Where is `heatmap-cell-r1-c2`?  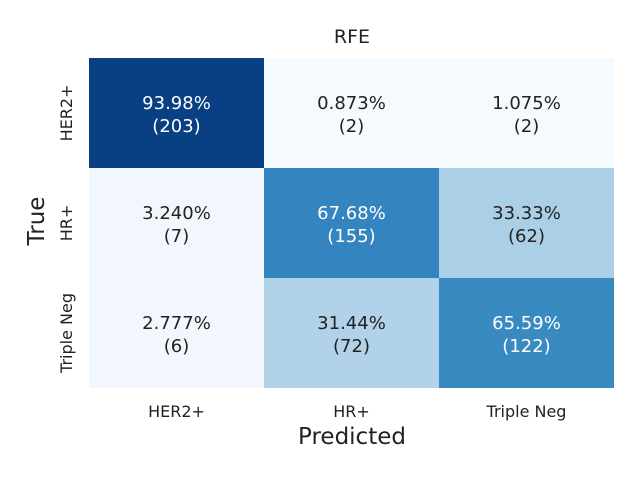
heatmap-cell-r1-c2 is located at coordinates (526, 223).